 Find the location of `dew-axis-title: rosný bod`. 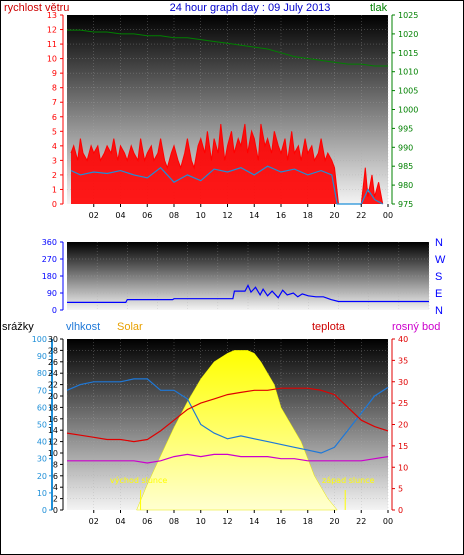

dew-axis-title: rosný bod is located at coordinates (416, 327).